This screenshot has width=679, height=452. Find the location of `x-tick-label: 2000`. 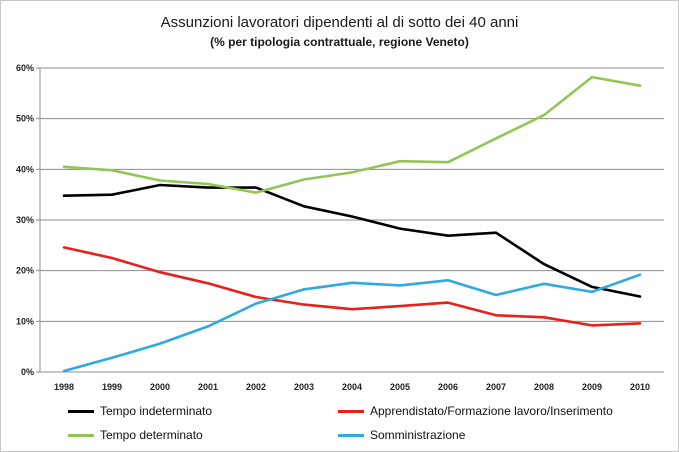

x-tick-label: 2000 is located at coordinates (160, 387).